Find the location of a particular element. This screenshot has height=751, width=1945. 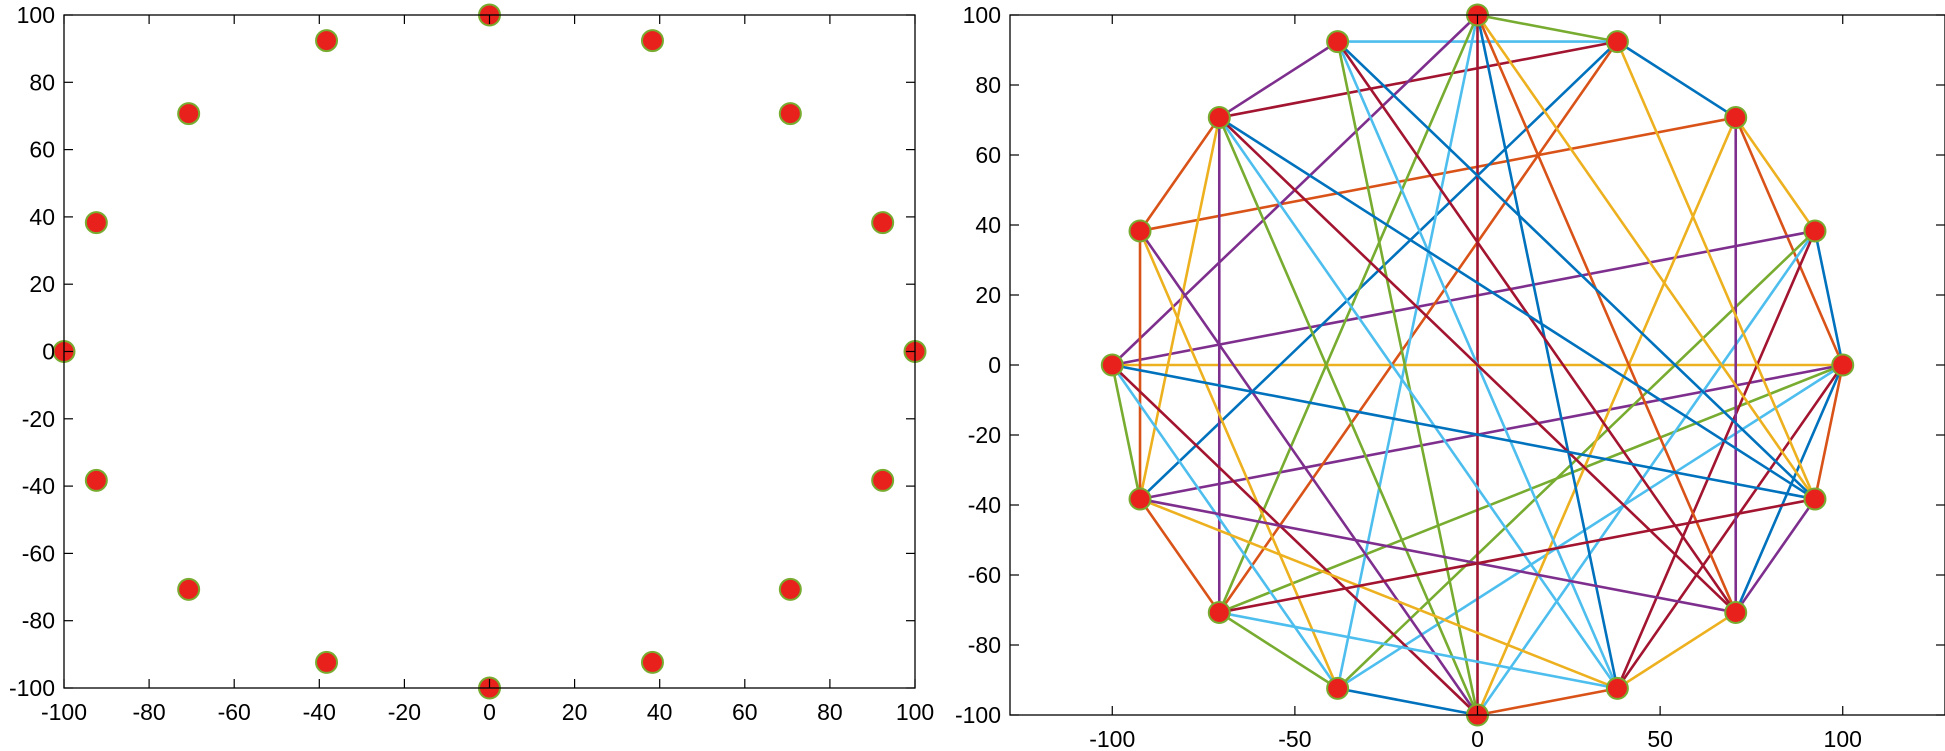

x-tick-label: -40 is located at coordinates (319, 712).